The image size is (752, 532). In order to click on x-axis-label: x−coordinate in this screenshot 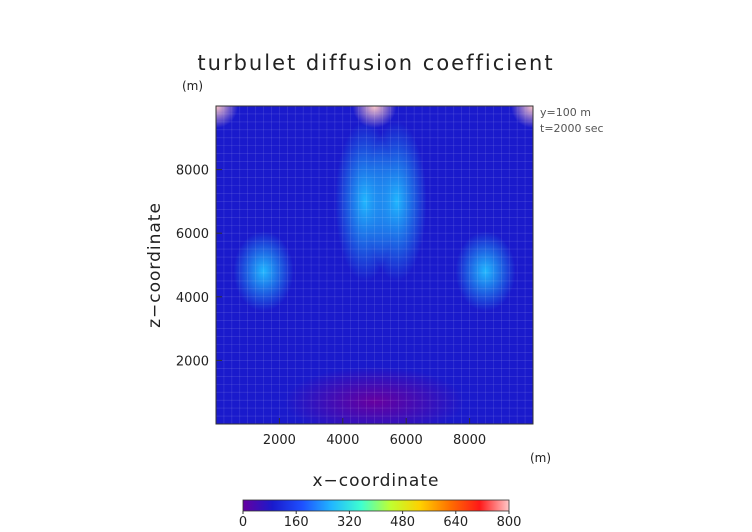, I will do `click(376, 481)`.